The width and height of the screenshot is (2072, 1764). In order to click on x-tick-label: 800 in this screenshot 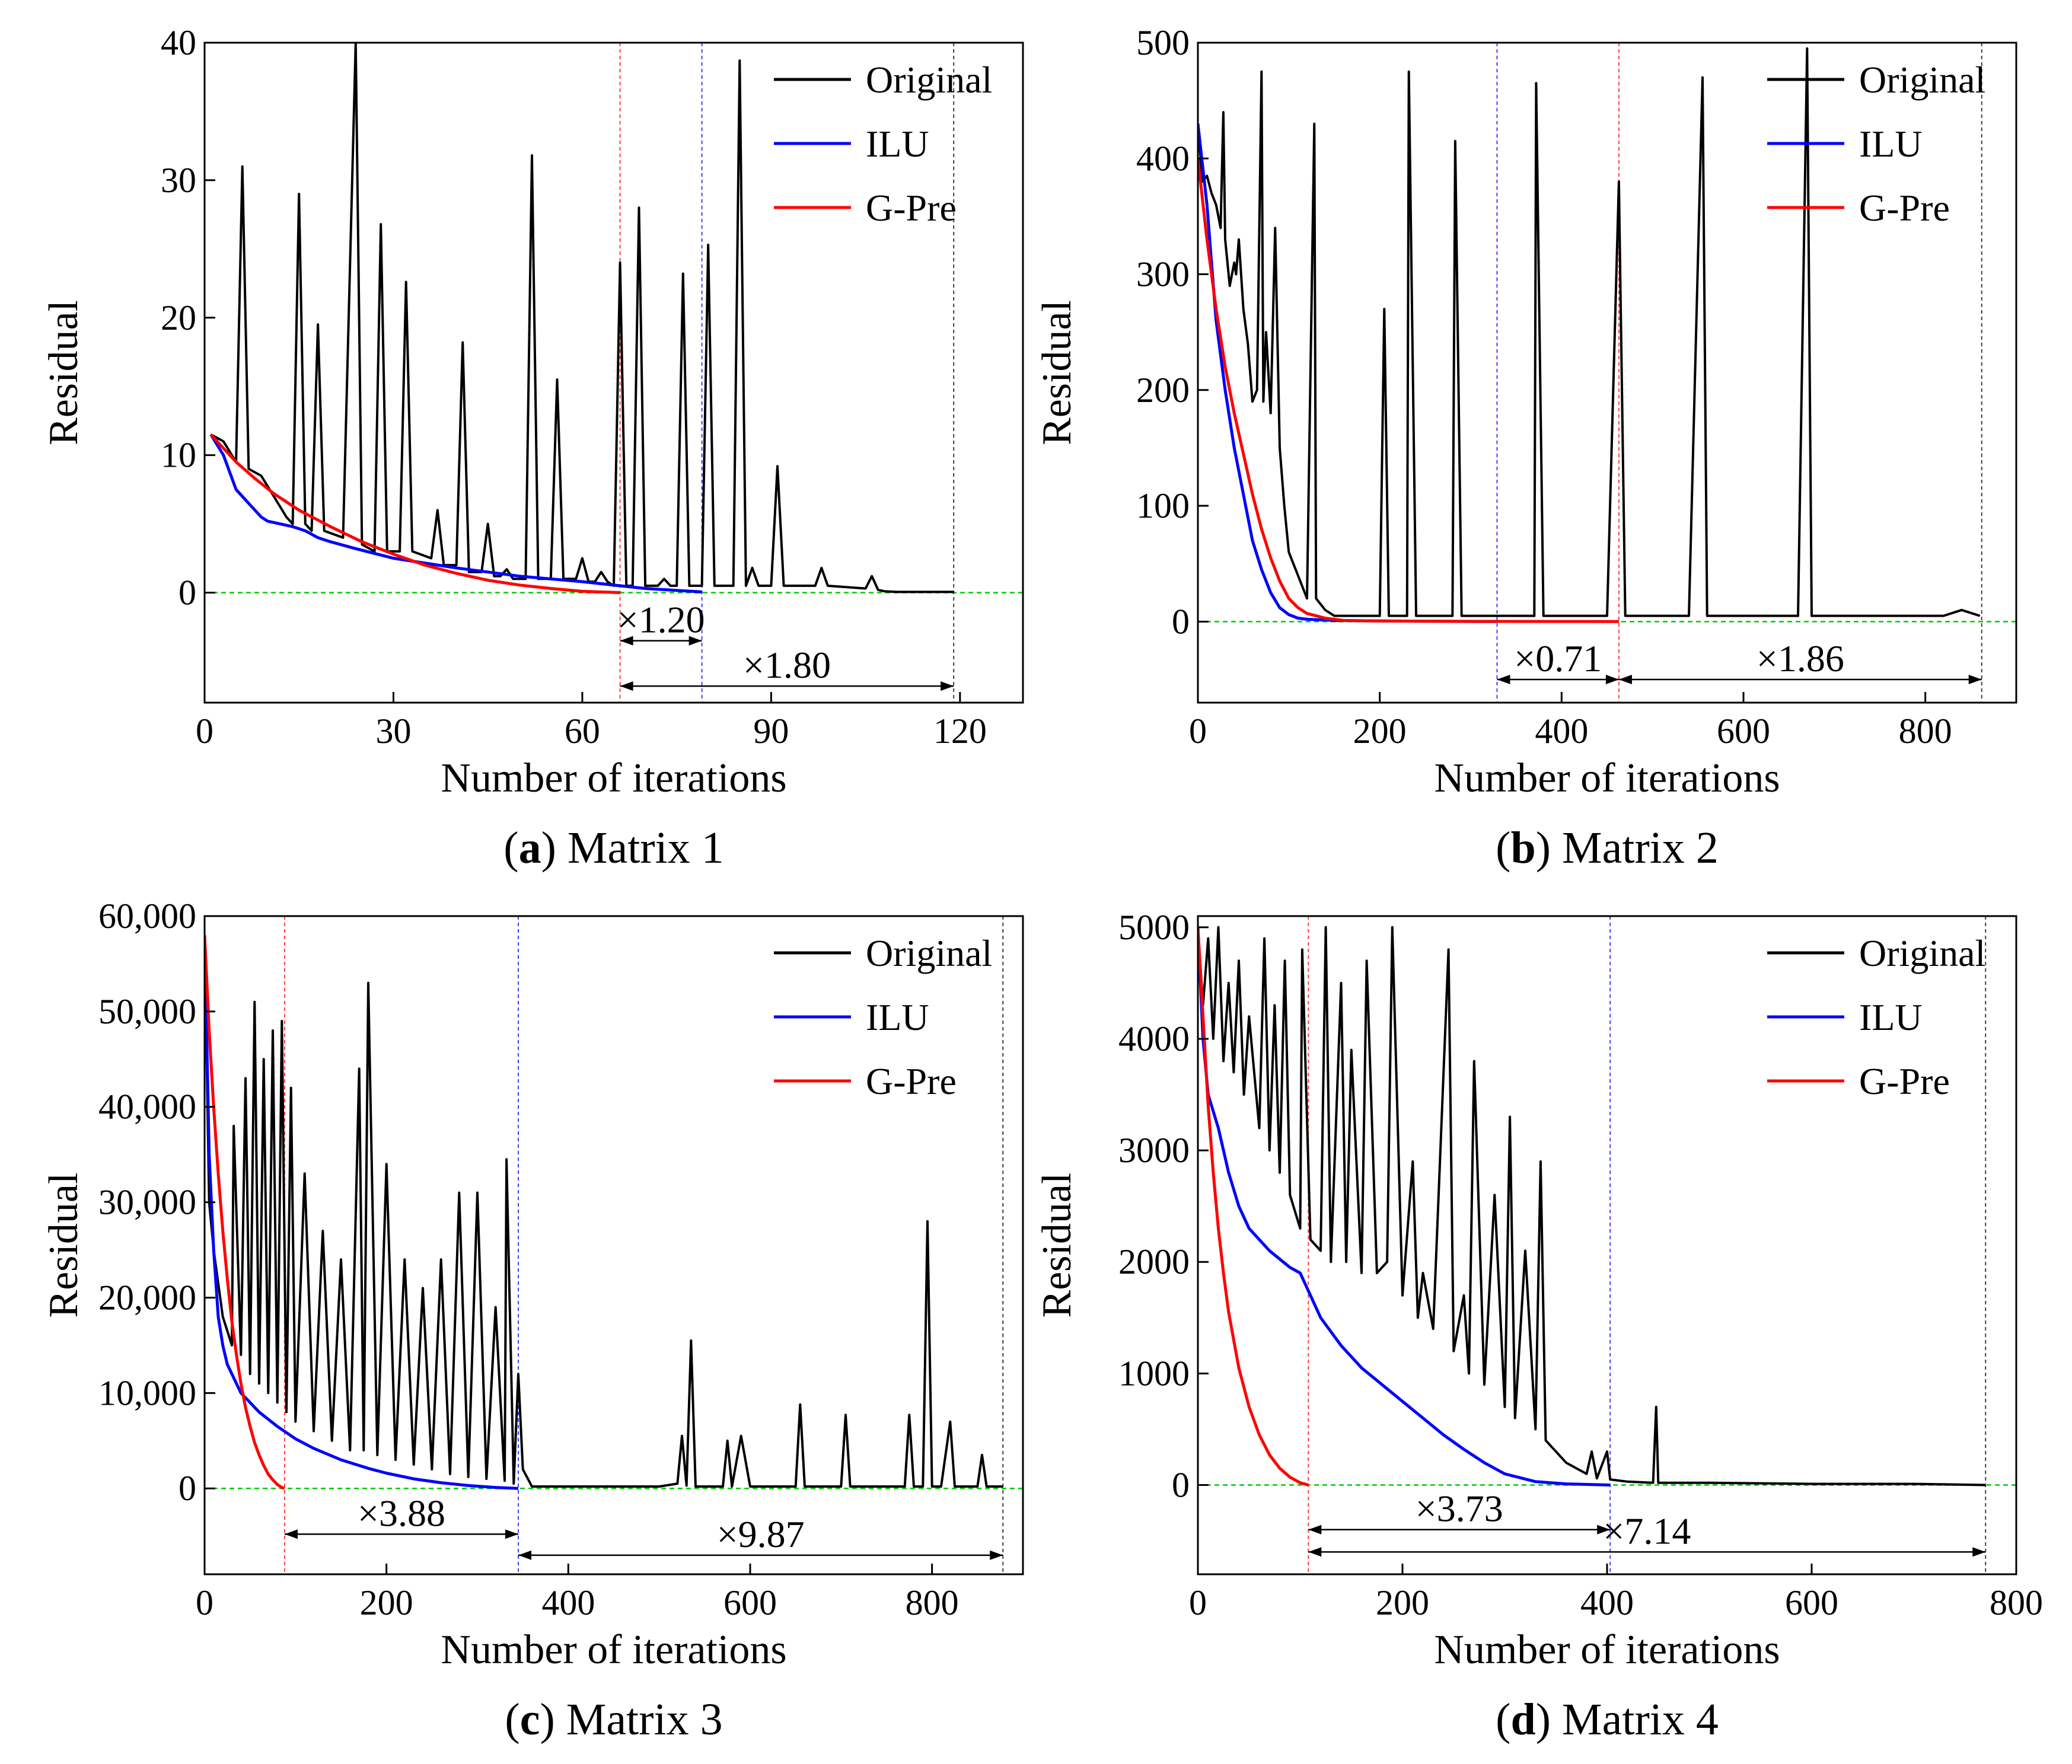, I will do `click(1925, 731)`.